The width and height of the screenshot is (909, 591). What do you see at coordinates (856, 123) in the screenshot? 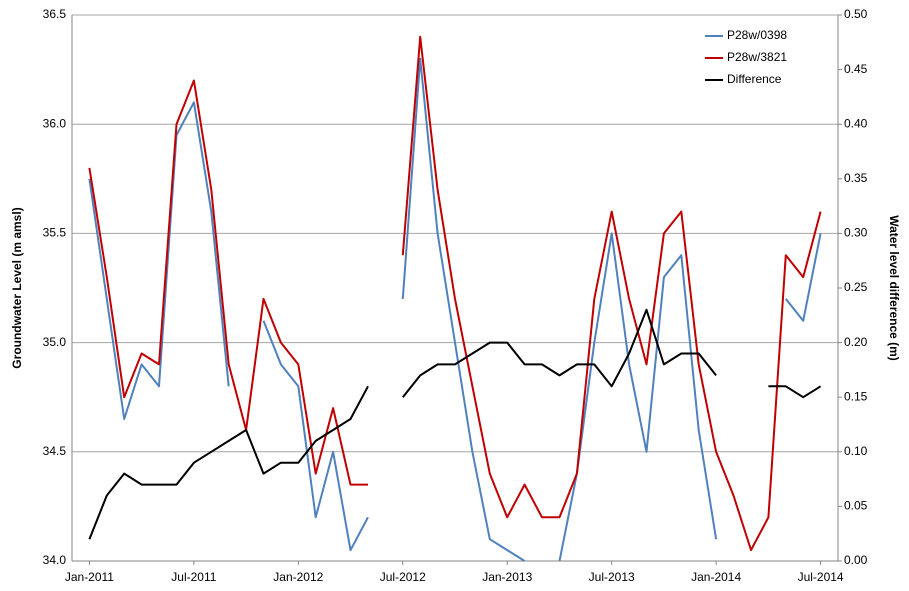
I see `y2-tick-label: 0.40` at bounding box center [856, 123].